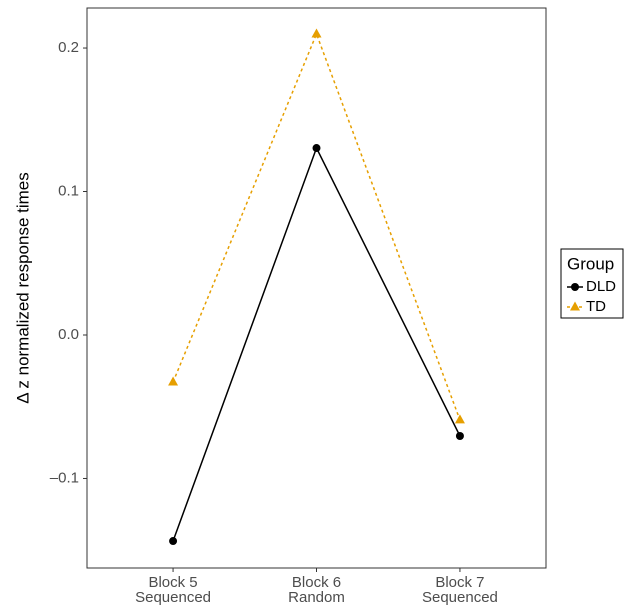  What do you see at coordinates (601, 286) in the screenshot?
I see `legend-label: DLD` at bounding box center [601, 286].